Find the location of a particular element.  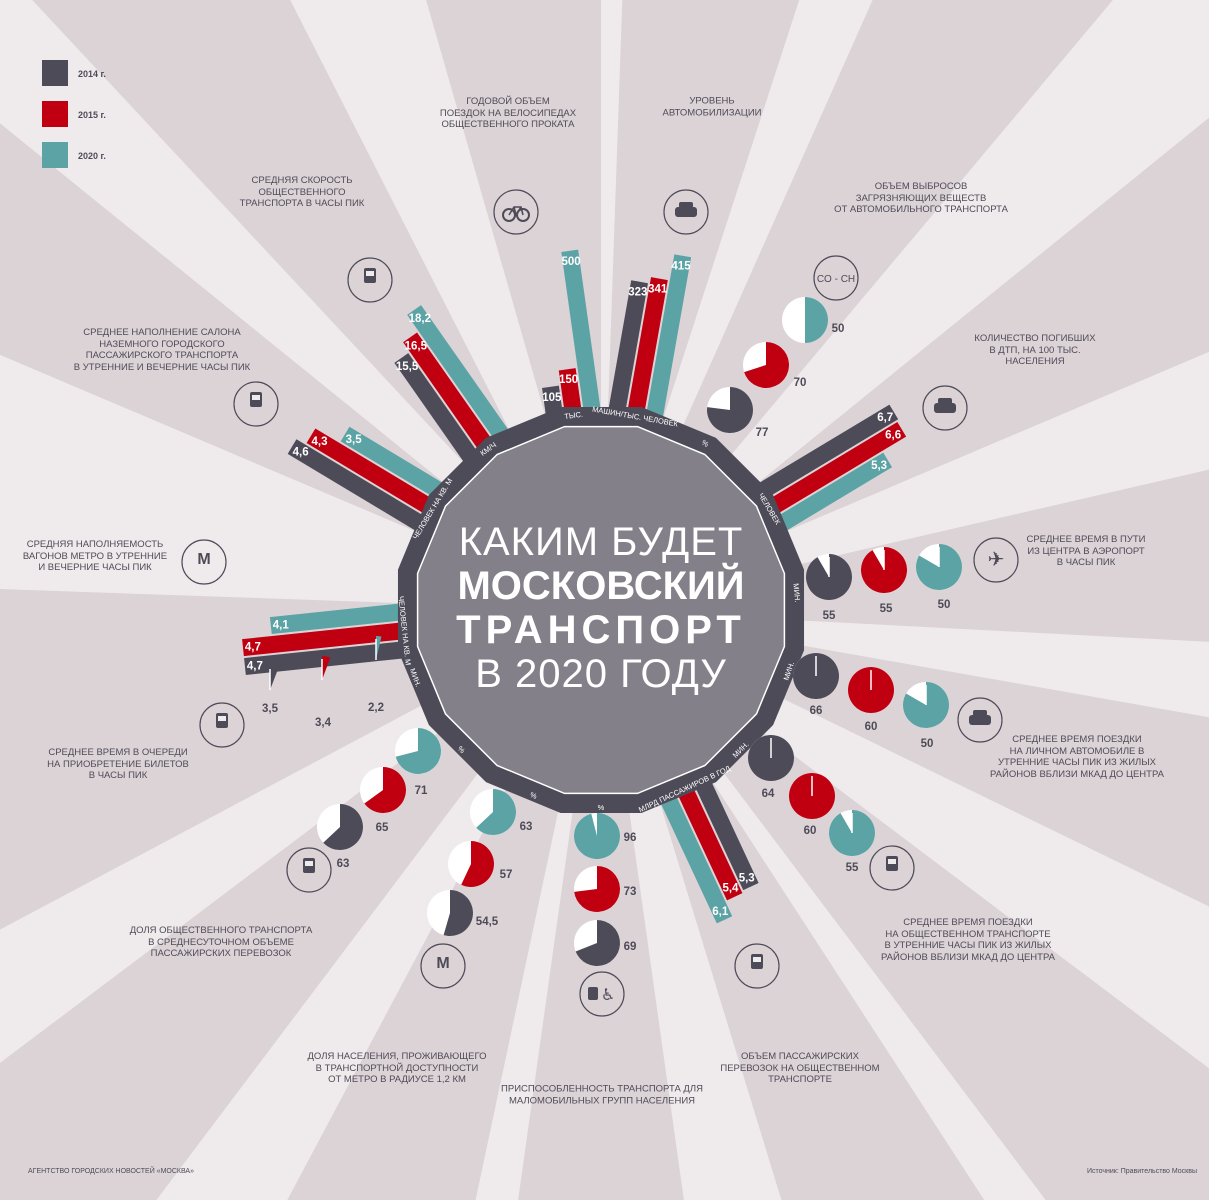

bar-cars-2014 is located at coordinates (627, 351).